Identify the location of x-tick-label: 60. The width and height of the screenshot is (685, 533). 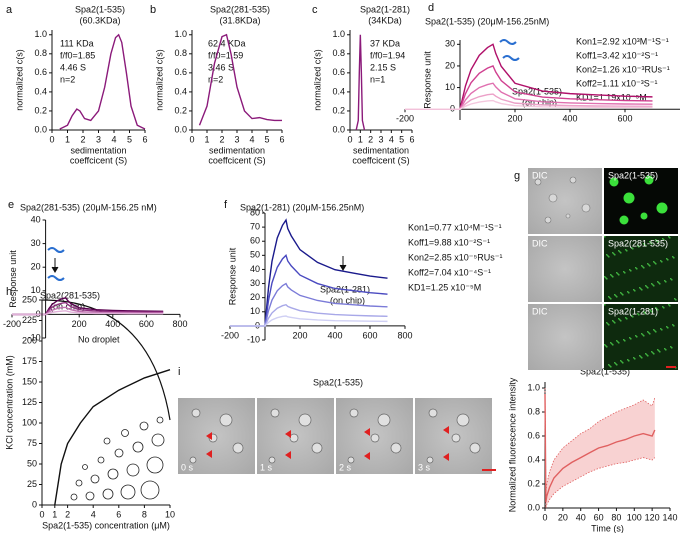
(599, 517).